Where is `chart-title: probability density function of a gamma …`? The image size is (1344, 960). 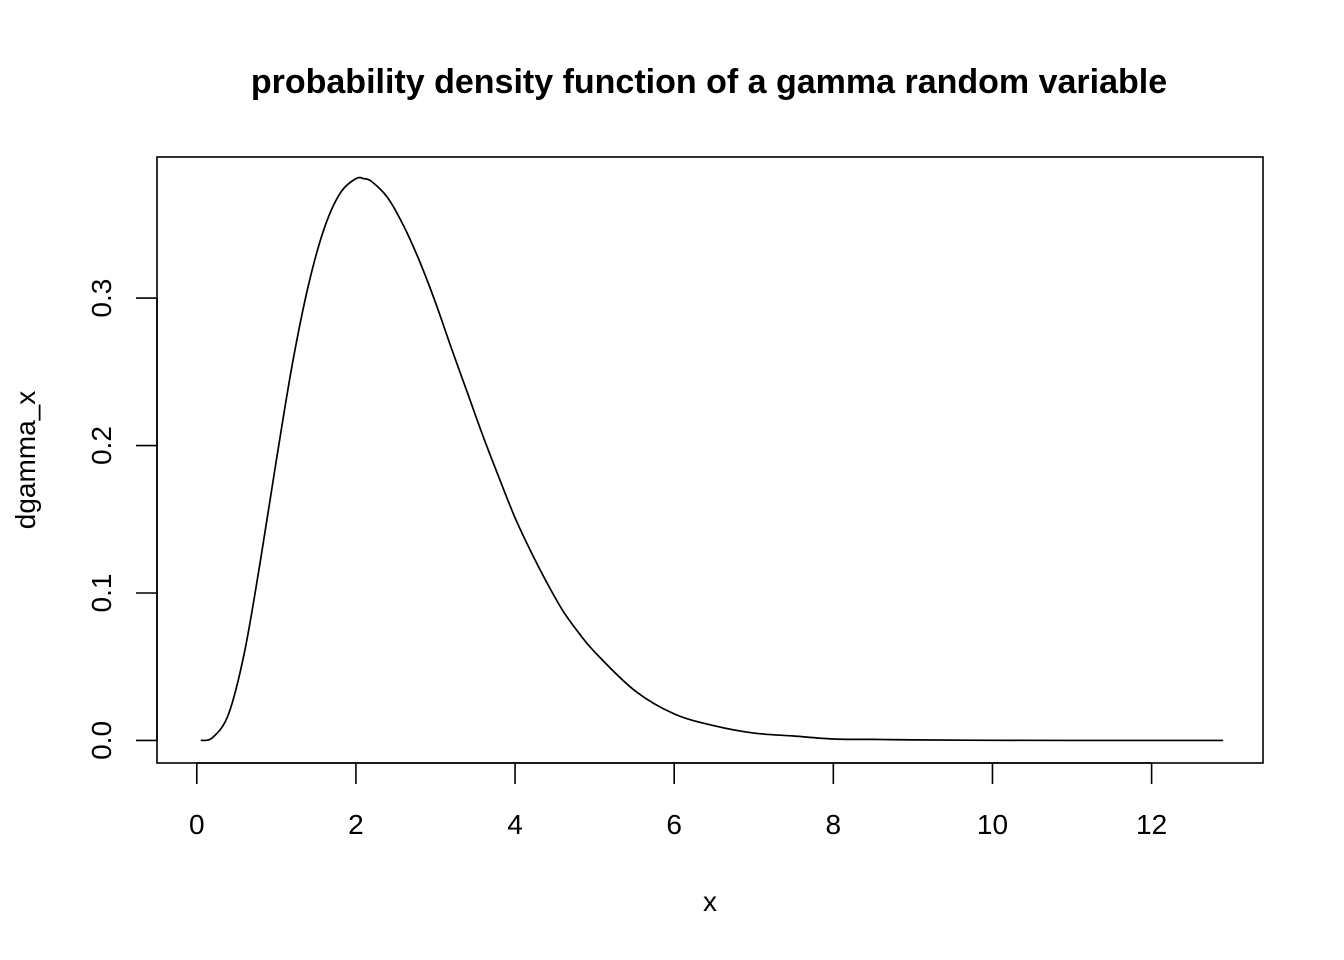
chart-title: probability density function of a gamma … is located at coordinates (709, 82).